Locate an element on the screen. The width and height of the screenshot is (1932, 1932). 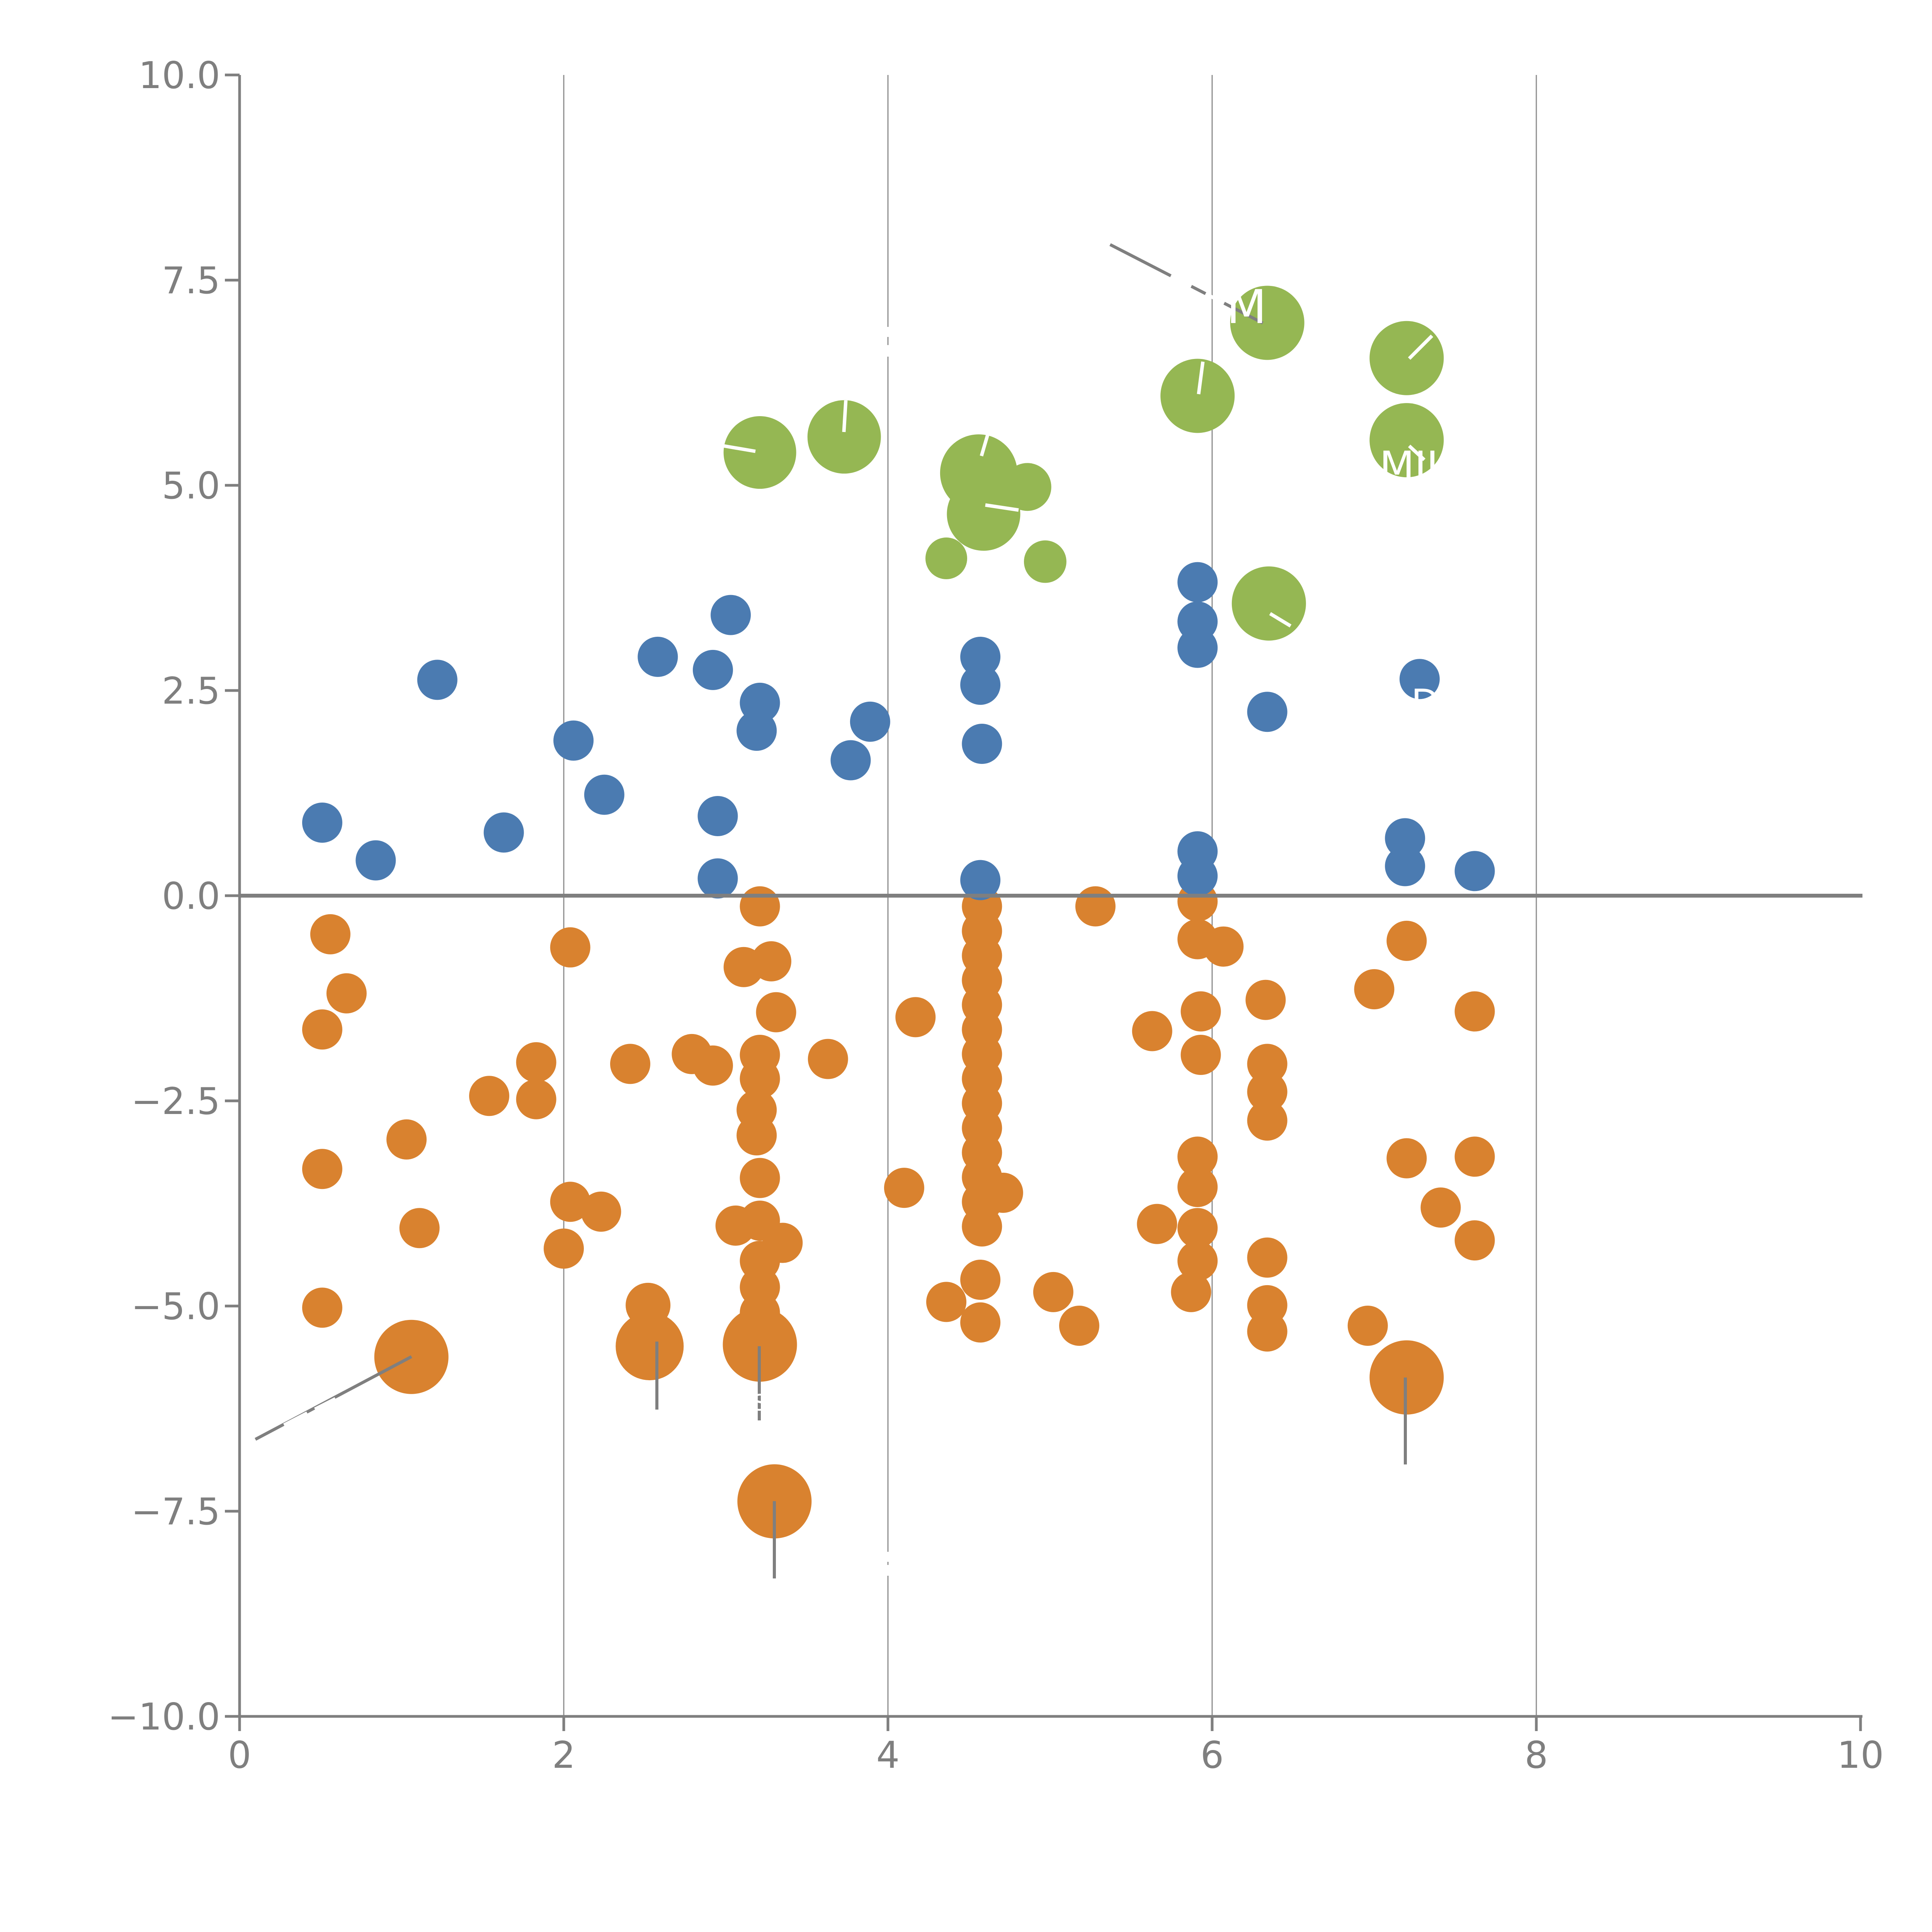
white-annotation-text: D is located at coordinates (1425, 703).